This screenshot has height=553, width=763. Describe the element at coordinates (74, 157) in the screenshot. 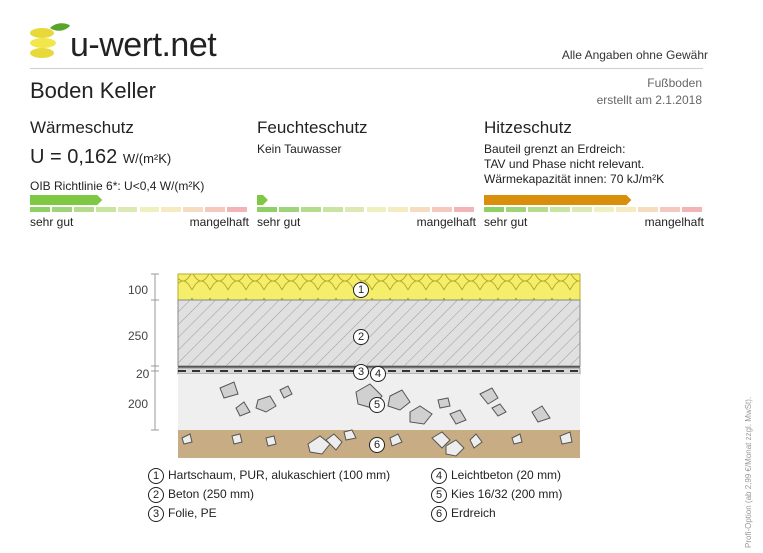

I see `u-value-number: U = 0,162` at that location.